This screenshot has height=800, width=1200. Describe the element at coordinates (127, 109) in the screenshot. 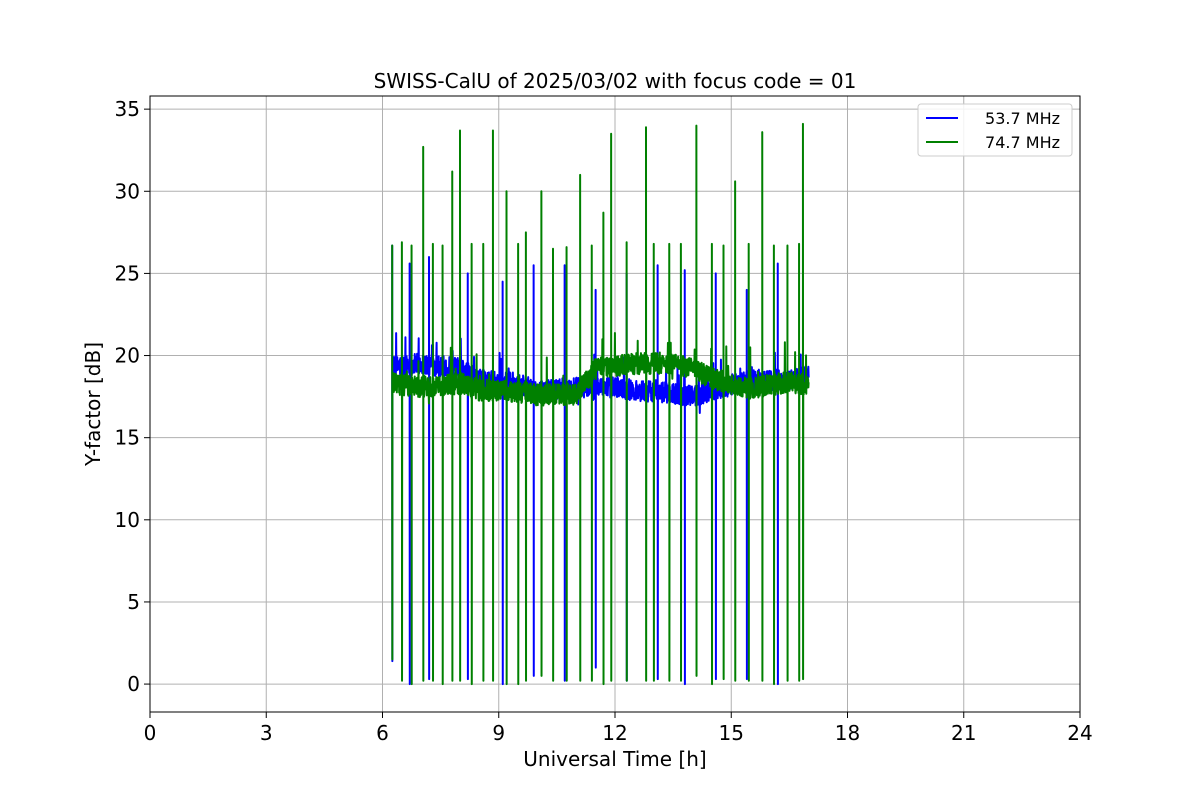

I see `y-tick-label: 35` at that location.